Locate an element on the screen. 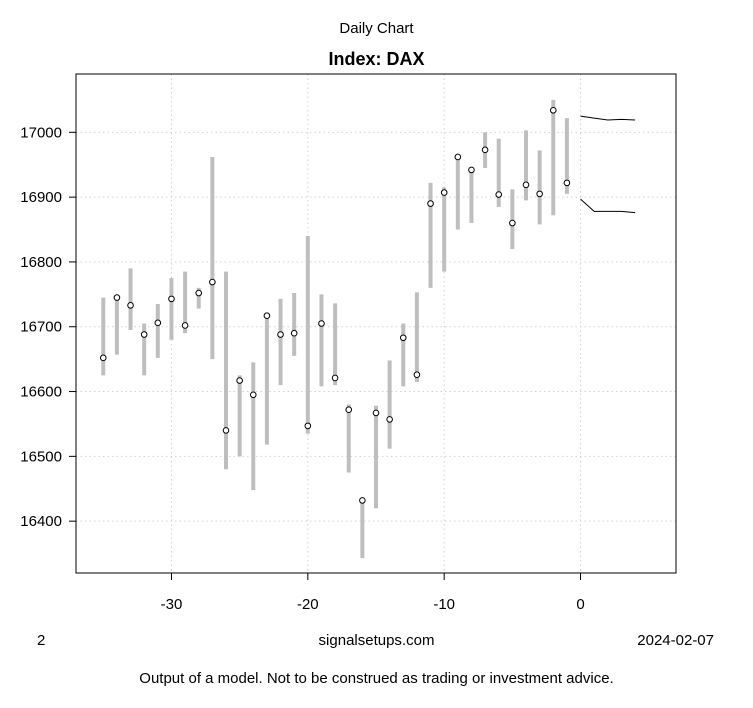  y-tick-label: 16800 is located at coordinates (41, 262).